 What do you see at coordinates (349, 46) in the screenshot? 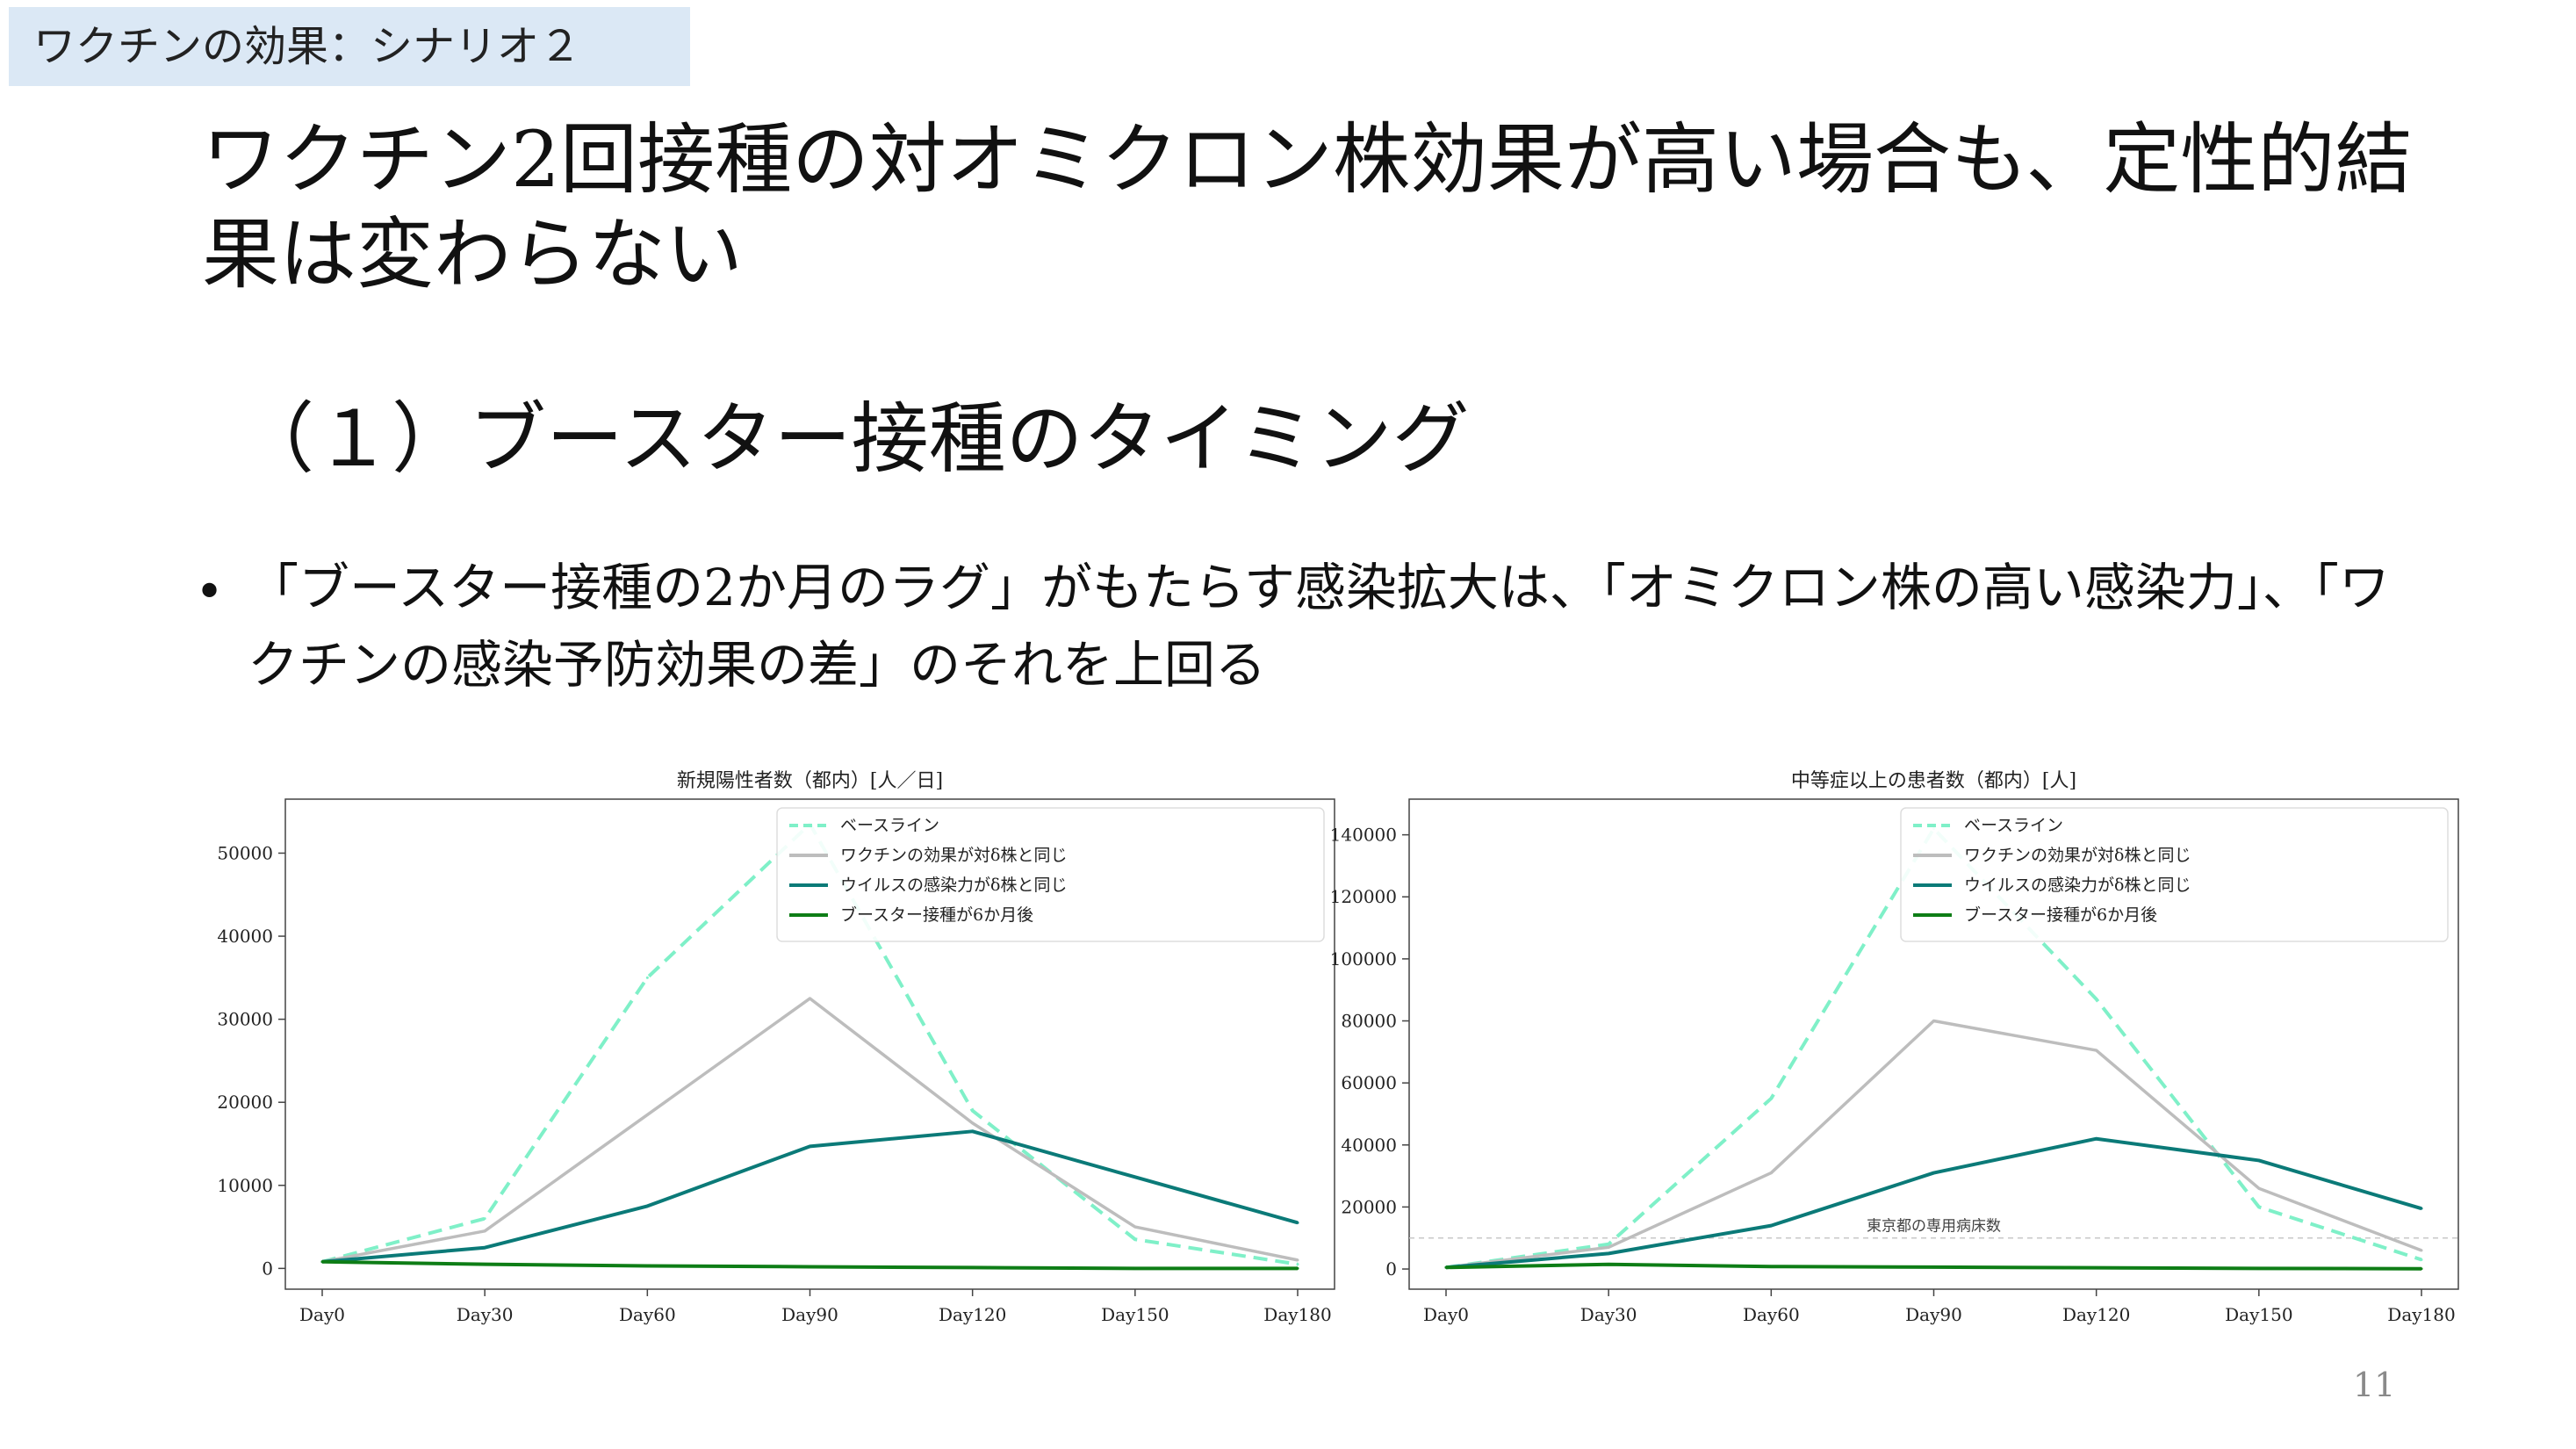
I see `section-tag: ワクチンの効果：シナリオ２` at bounding box center [349, 46].